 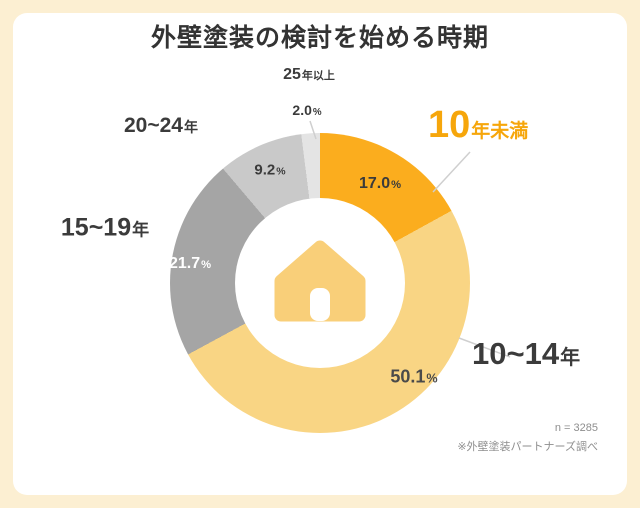 I want to click on segment-value-15-19-sign: %, so click(x=206, y=265).